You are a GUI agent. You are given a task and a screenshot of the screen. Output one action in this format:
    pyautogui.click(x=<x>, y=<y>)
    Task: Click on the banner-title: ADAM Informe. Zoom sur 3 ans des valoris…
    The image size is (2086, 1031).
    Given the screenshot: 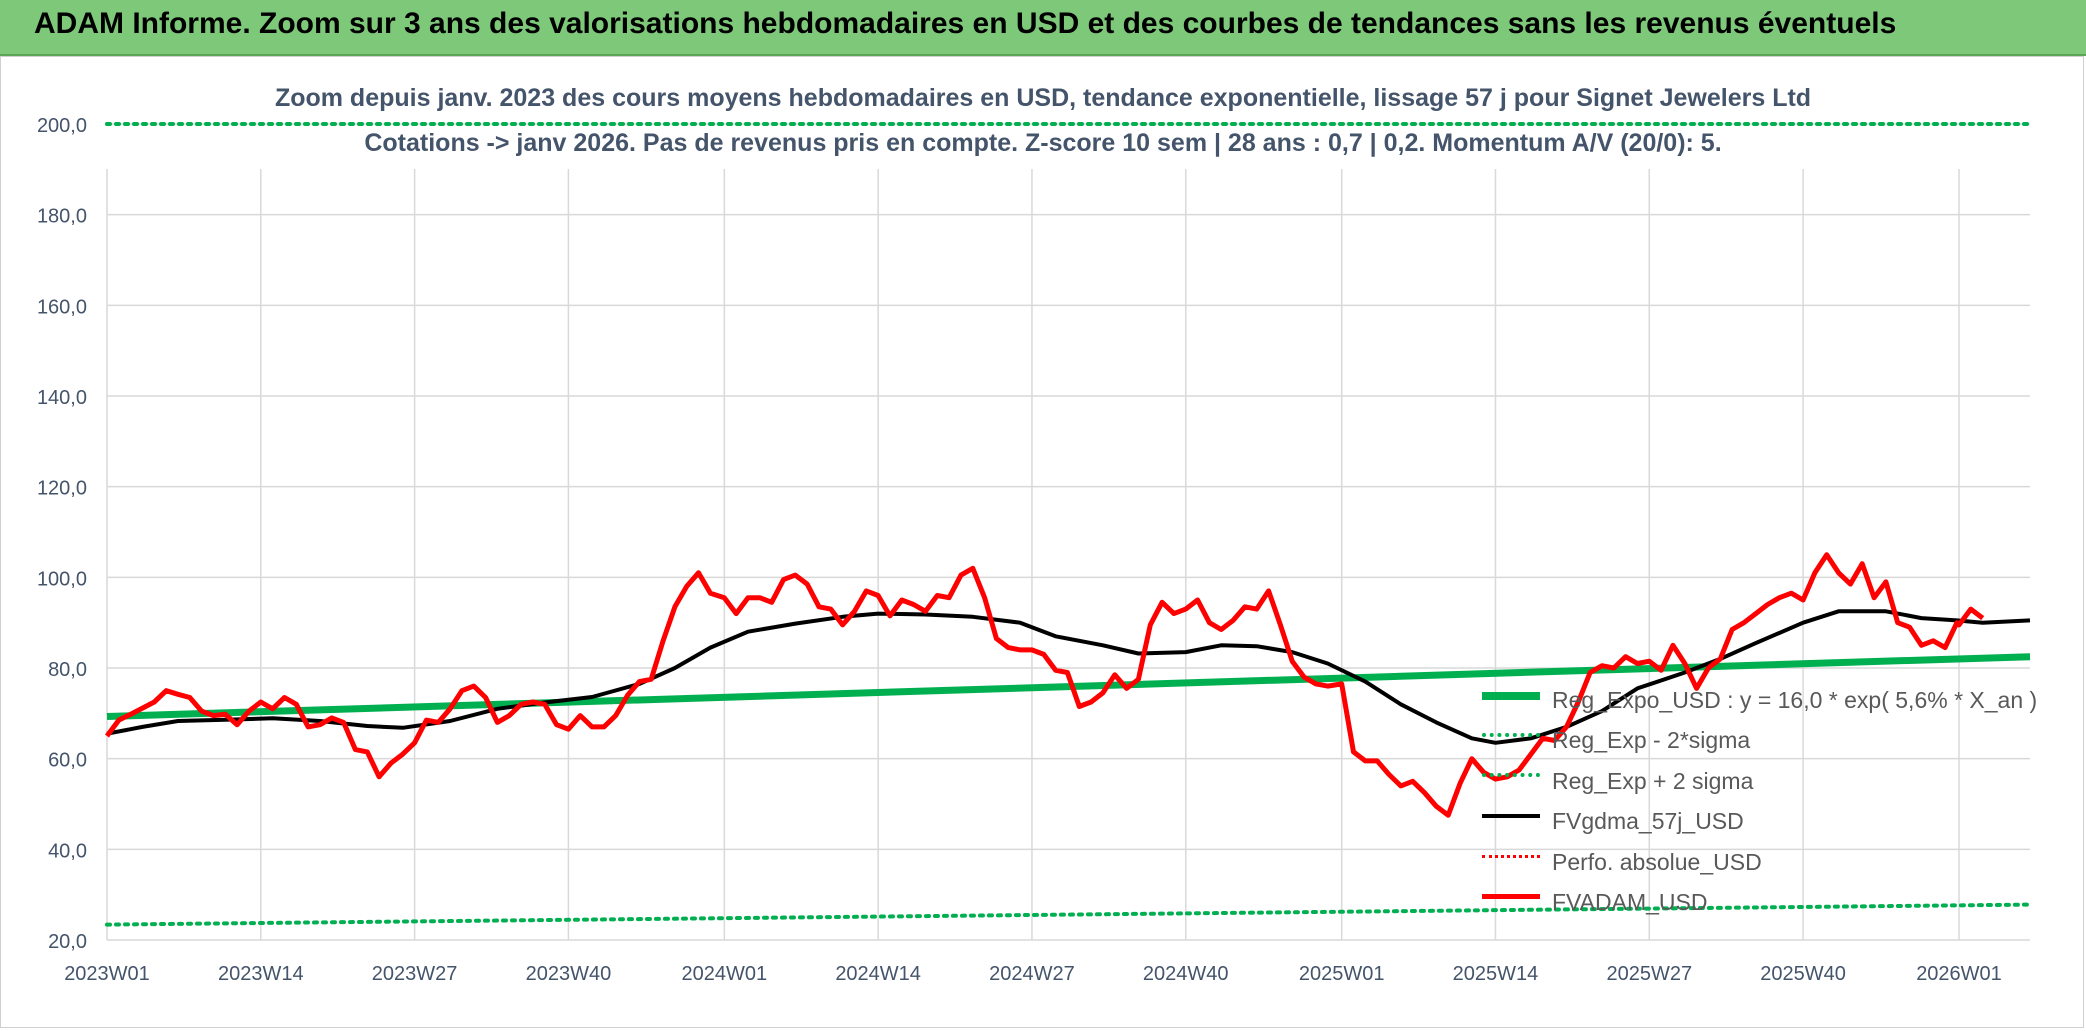 What is the action you would take?
    pyautogui.click(x=965, y=23)
    